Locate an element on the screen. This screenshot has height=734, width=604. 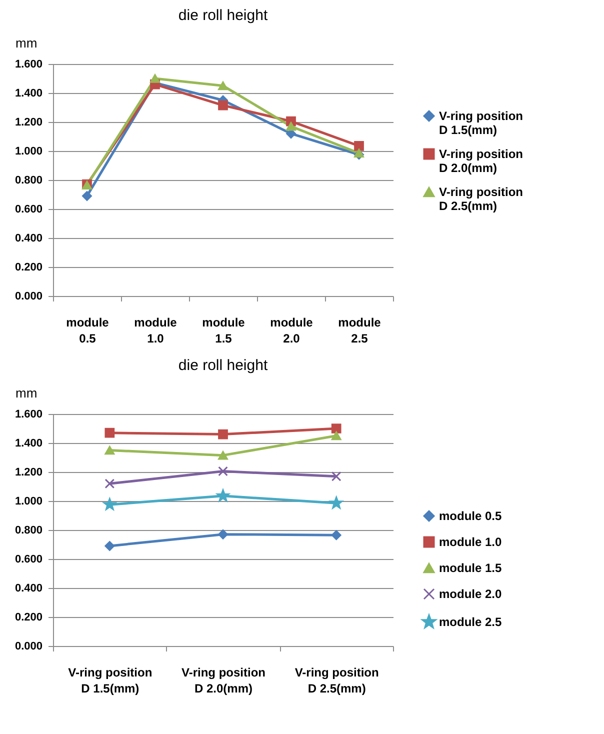
x-tick-label: V-ring position D 2.0(mm) is located at coordinates (224, 681).